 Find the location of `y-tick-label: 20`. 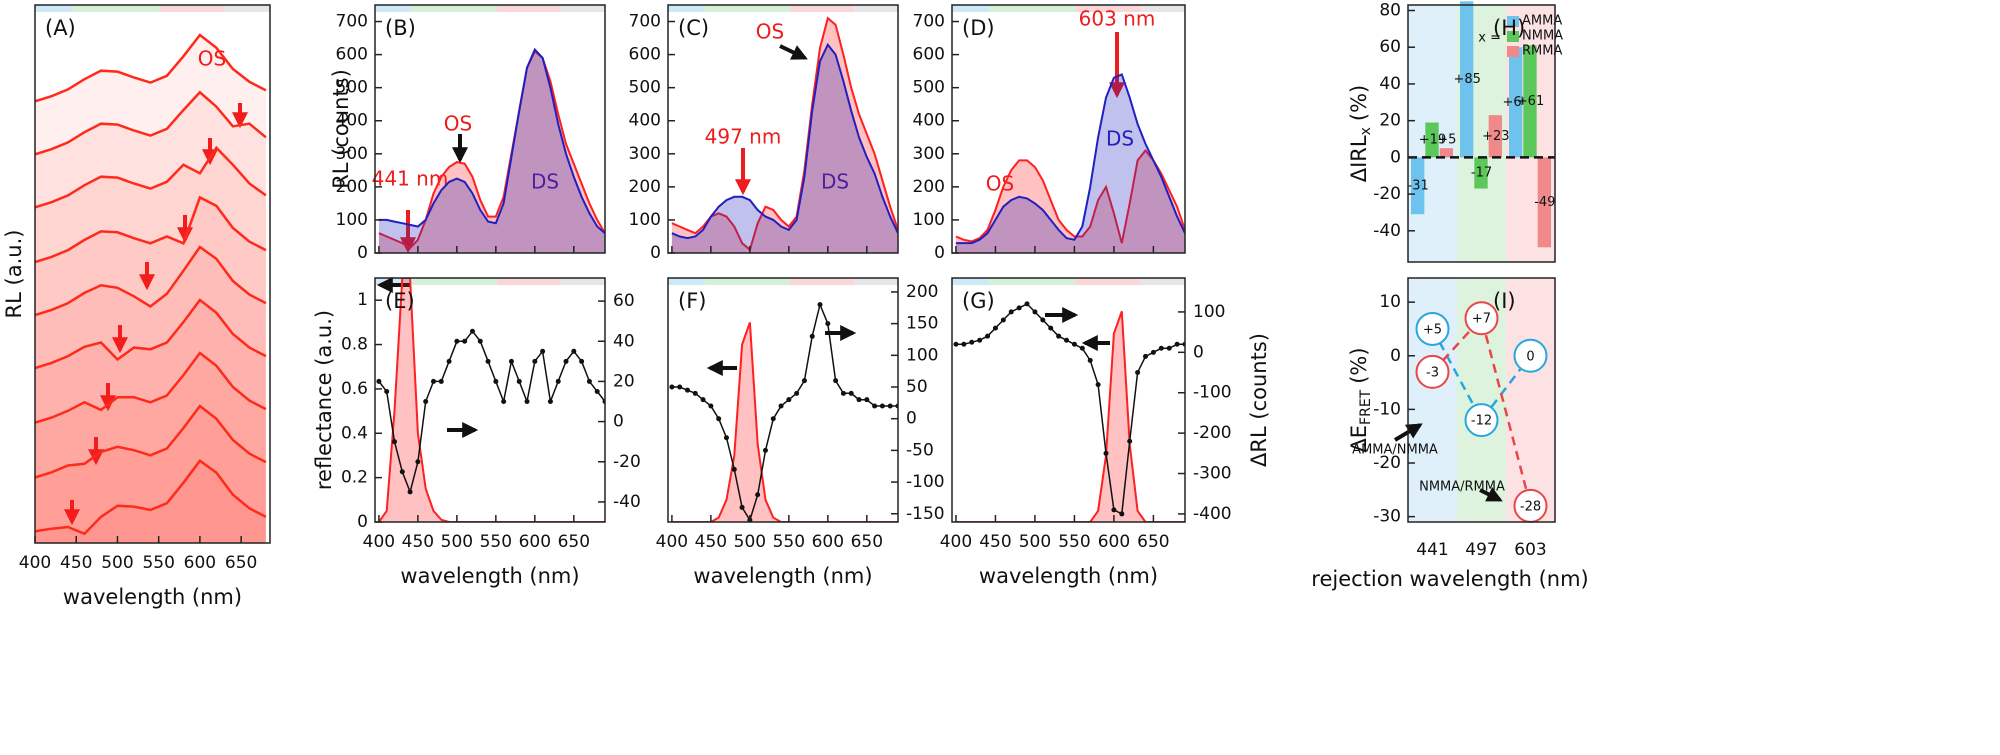

y-tick-label: 20 is located at coordinates (1390, 121).